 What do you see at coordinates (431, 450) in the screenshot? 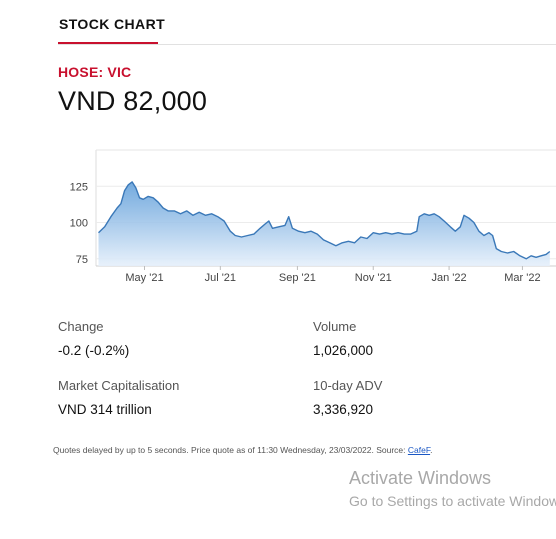
I see `disclaimer-tail: .` at bounding box center [431, 450].